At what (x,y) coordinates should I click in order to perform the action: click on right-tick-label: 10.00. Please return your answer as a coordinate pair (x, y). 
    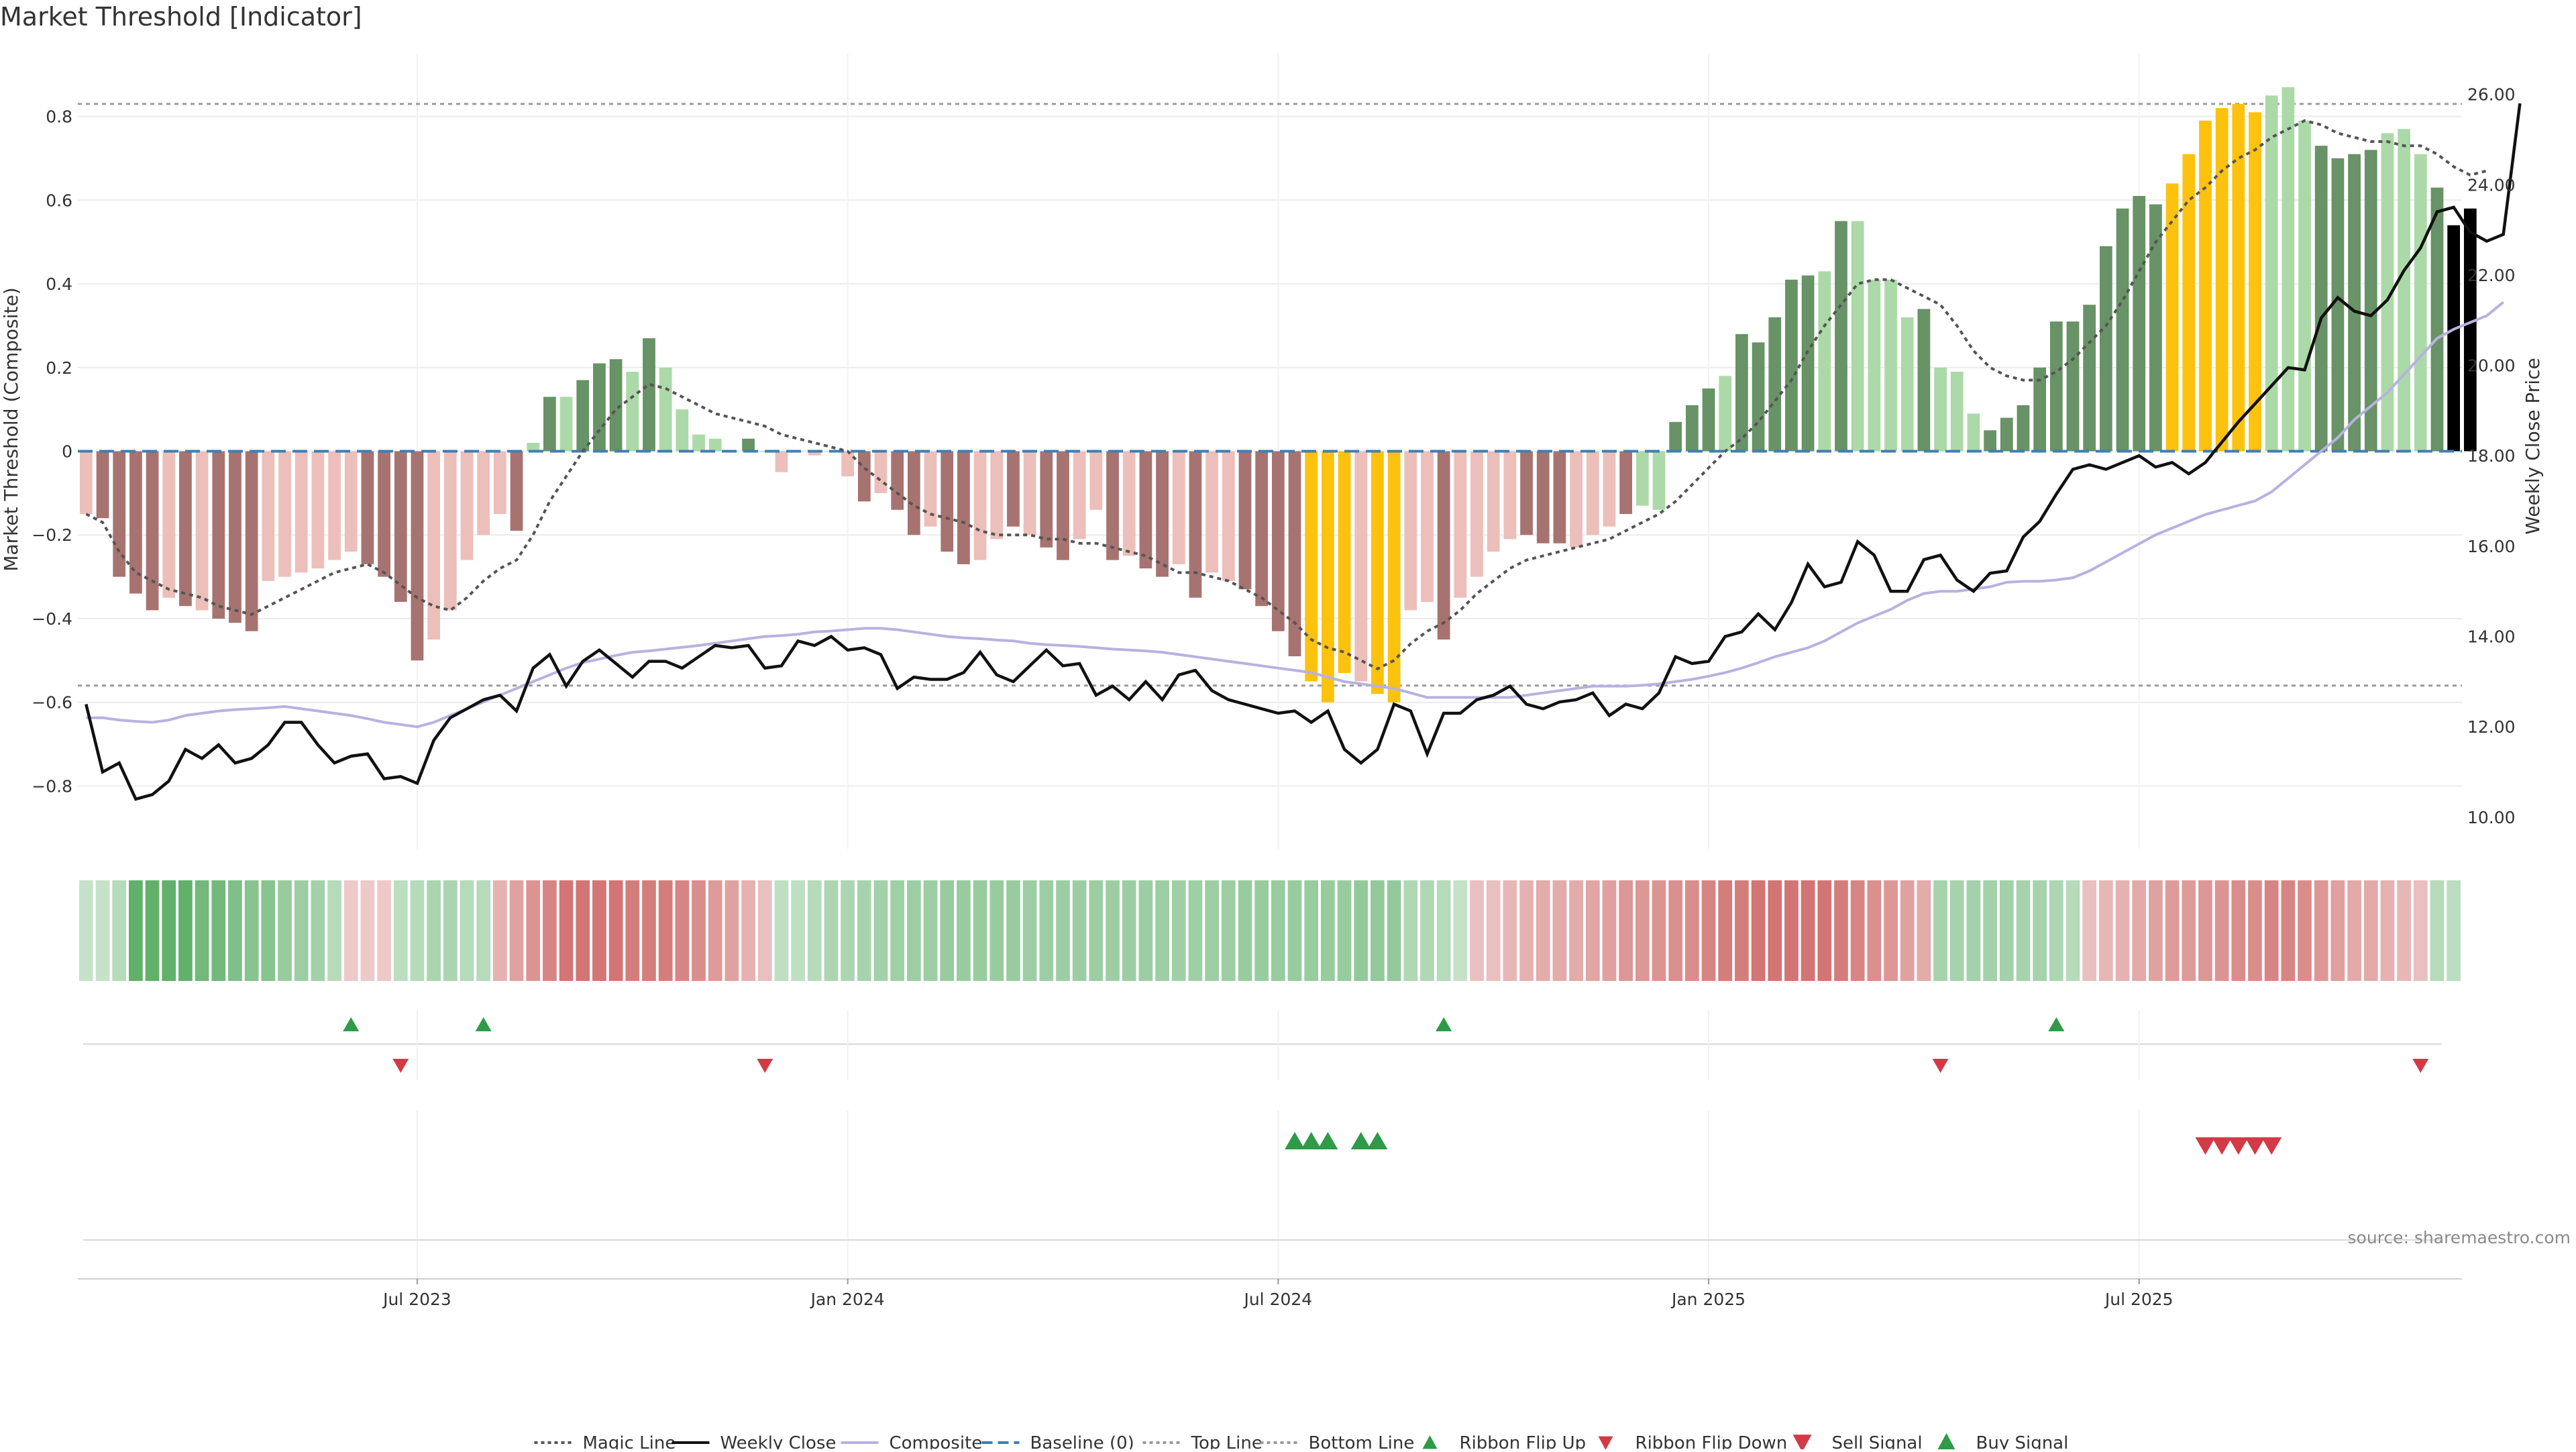
    Looking at the image, I should click on (2489, 817).